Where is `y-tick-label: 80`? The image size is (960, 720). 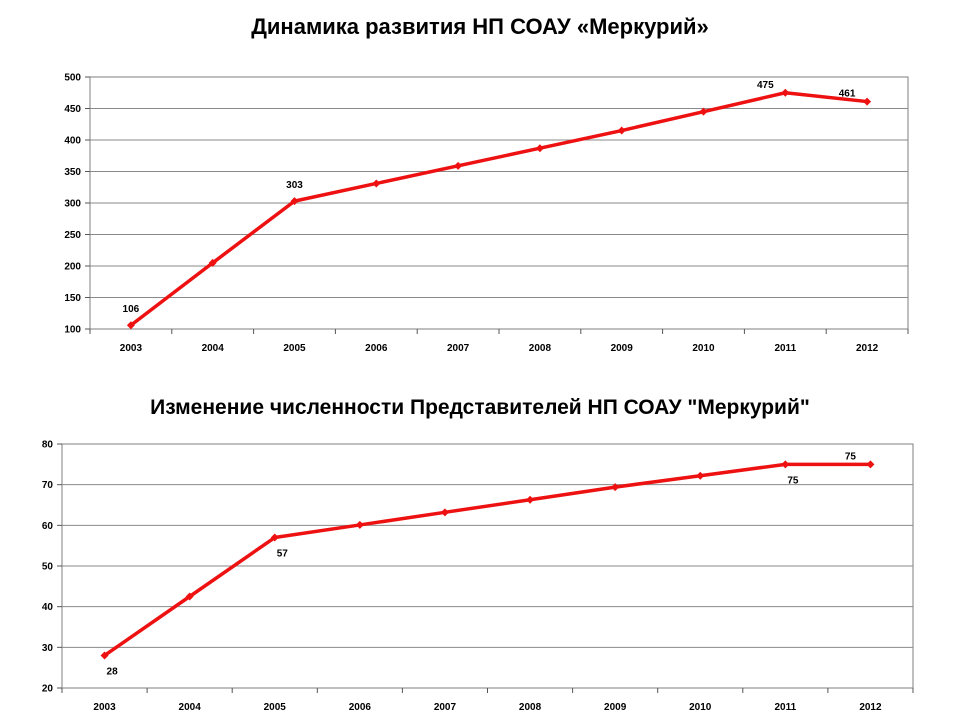
y-tick-label: 80 is located at coordinates (48, 445).